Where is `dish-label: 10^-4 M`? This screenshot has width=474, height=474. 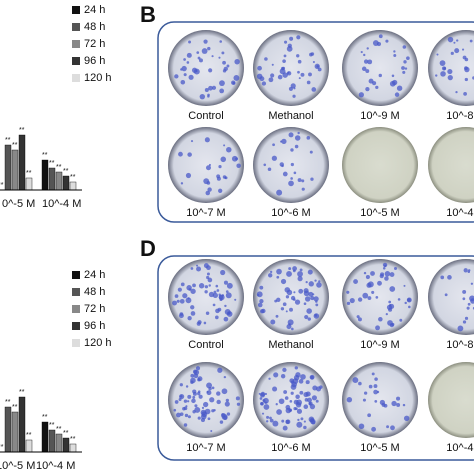 dish-label: 10^-4 M is located at coordinates (460, 448).